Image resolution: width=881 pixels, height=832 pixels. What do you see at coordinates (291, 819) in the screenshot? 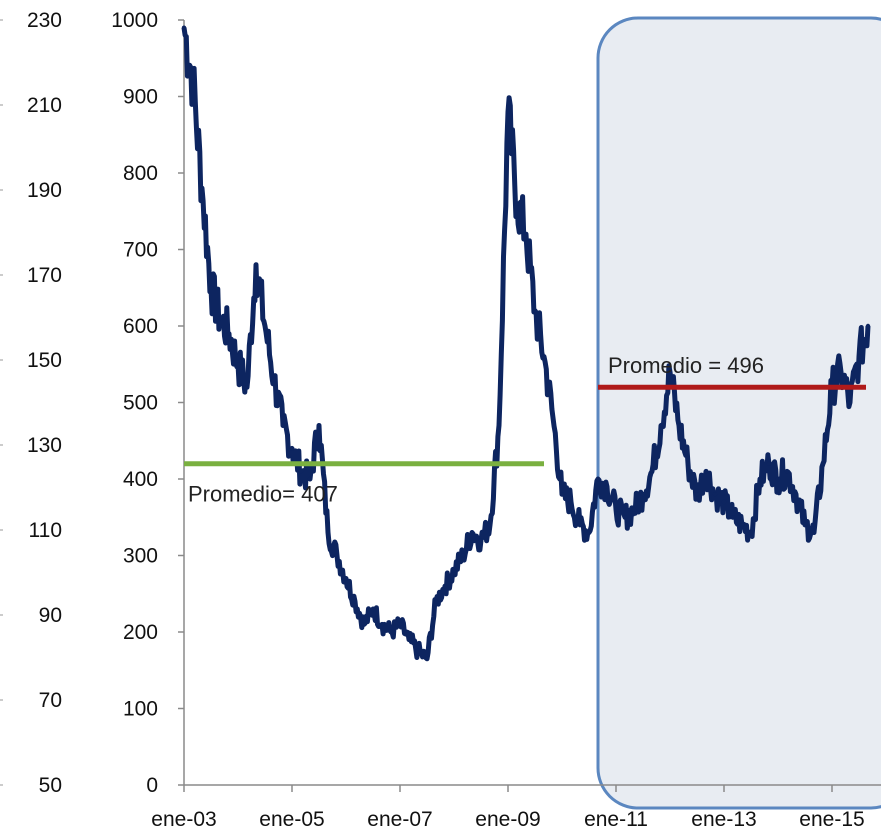
I see `x-tick-label: ene-05` at bounding box center [291, 819].